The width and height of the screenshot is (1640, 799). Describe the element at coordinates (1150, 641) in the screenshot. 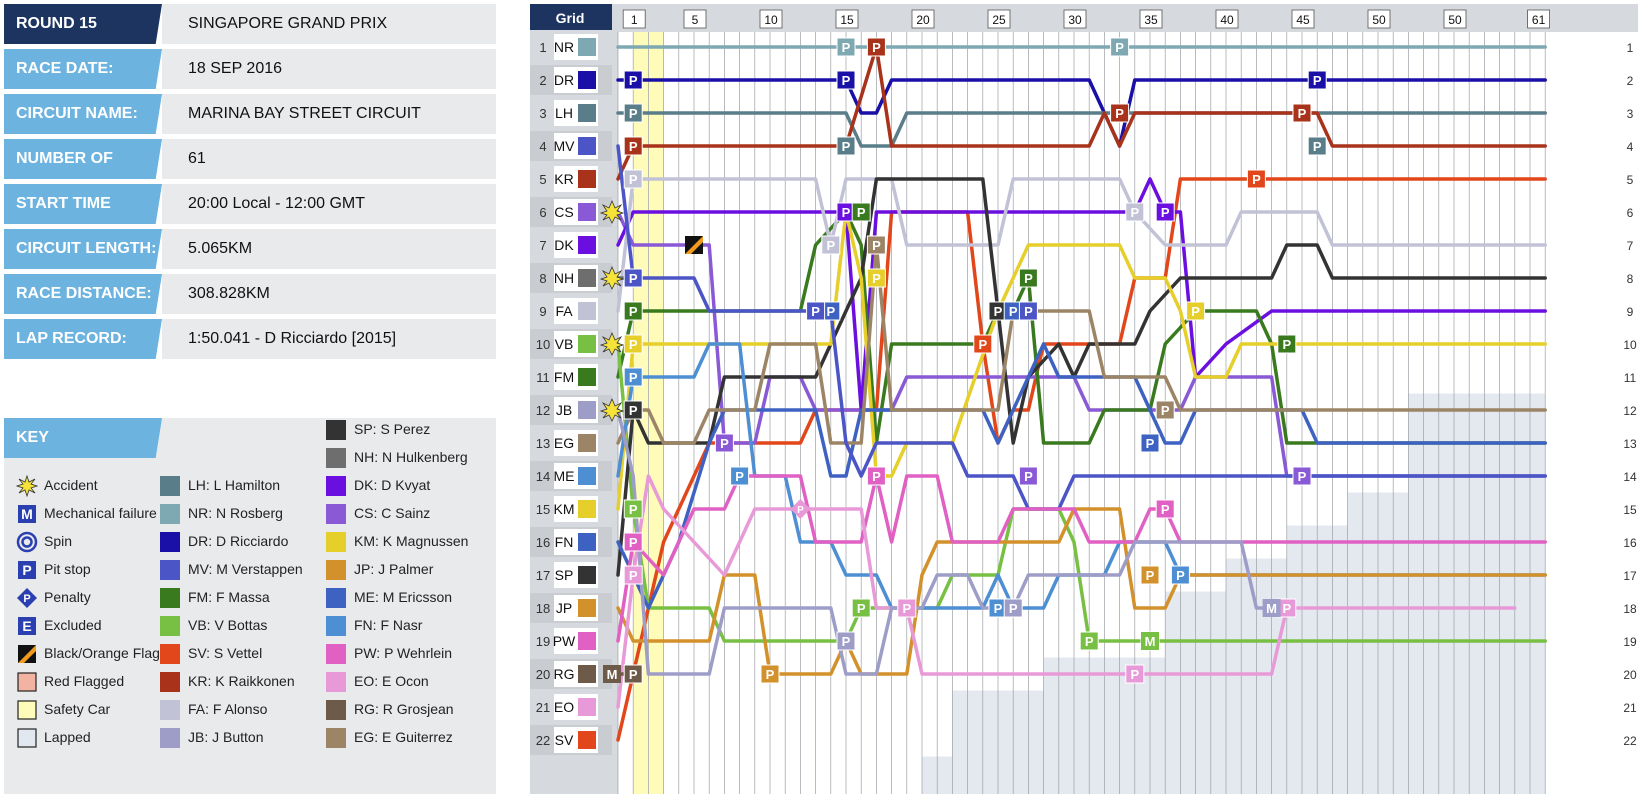

I see `mechanical-failure-letter: M` at that location.